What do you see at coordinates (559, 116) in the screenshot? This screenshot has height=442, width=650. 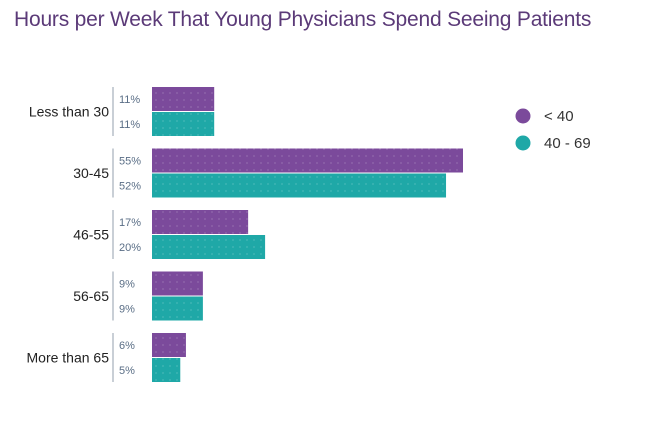 I see `legend-label: < 40` at bounding box center [559, 116].